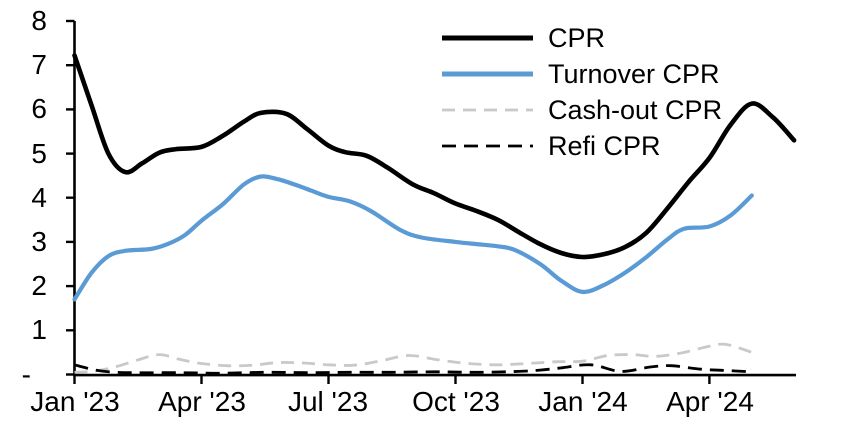 The width and height of the screenshot is (852, 430). What do you see at coordinates (487, 74) in the screenshot?
I see `legend-line-turnover-cpr-icon` at bounding box center [487, 74].